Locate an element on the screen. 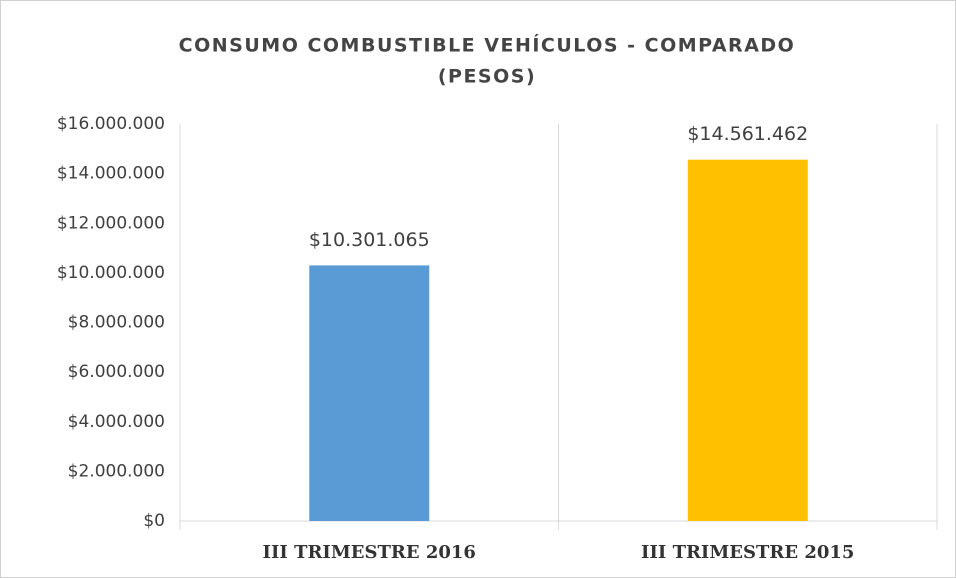 The image size is (956, 578). data-label: $14.561.462 is located at coordinates (747, 134).